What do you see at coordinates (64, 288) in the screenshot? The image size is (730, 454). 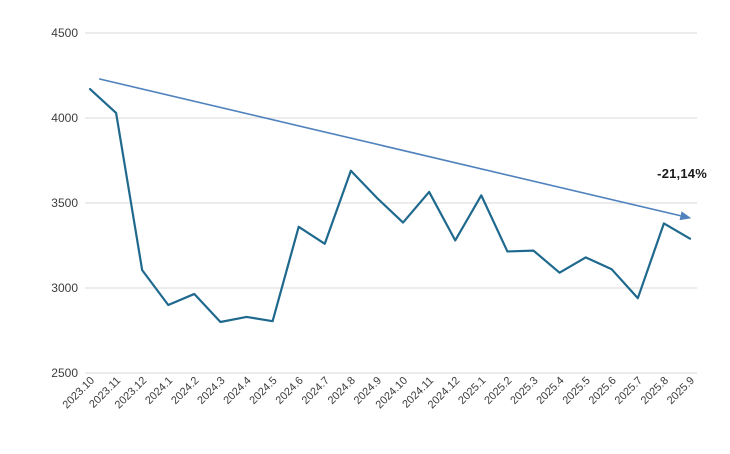 I see `y-axis-label: 3000` at bounding box center [64, 288].